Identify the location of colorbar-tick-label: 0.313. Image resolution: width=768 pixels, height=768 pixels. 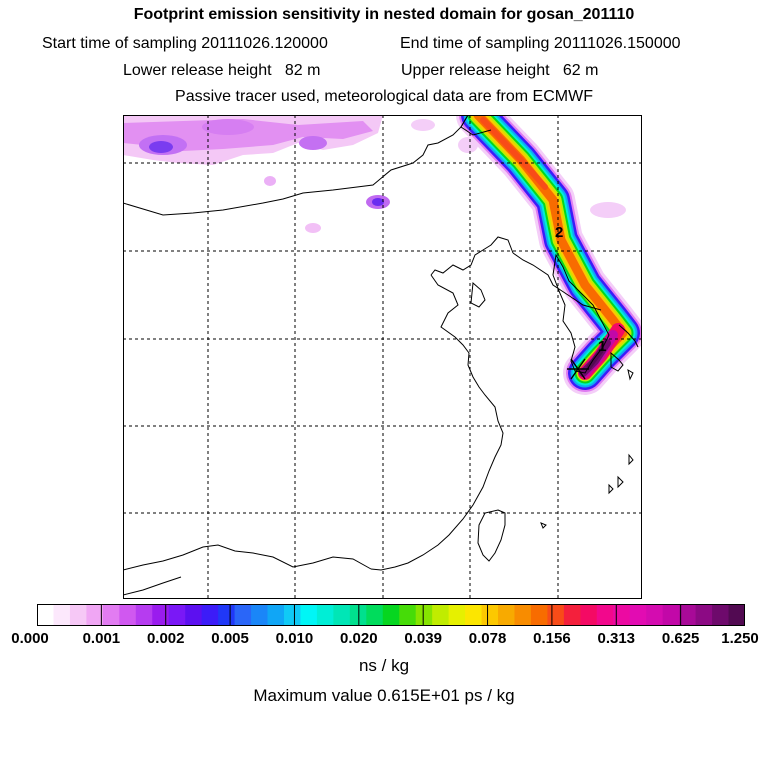
(616, 638).